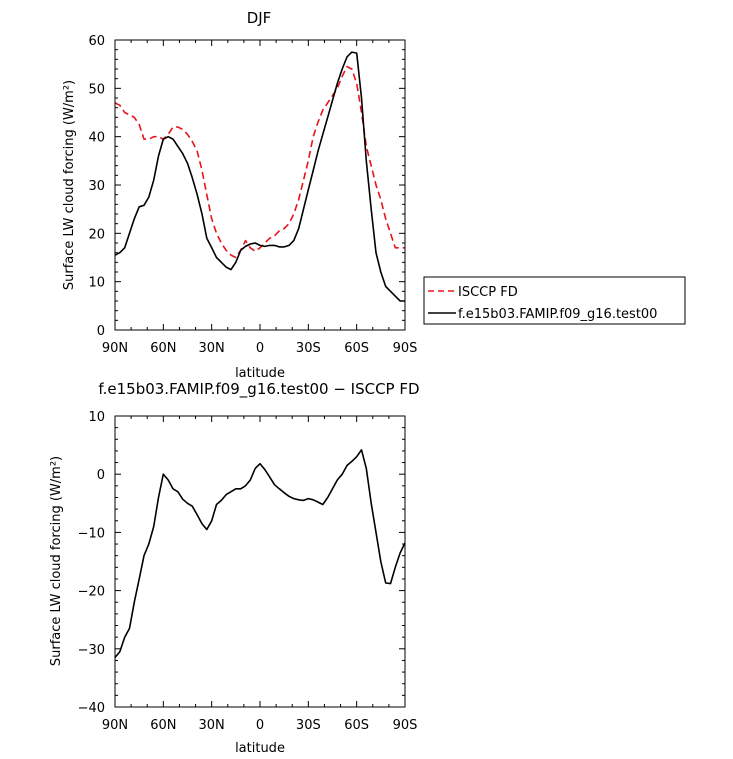 This screenshot has width=733, height=759. I want to click on y-tick-label: 50, so click(96, 89).